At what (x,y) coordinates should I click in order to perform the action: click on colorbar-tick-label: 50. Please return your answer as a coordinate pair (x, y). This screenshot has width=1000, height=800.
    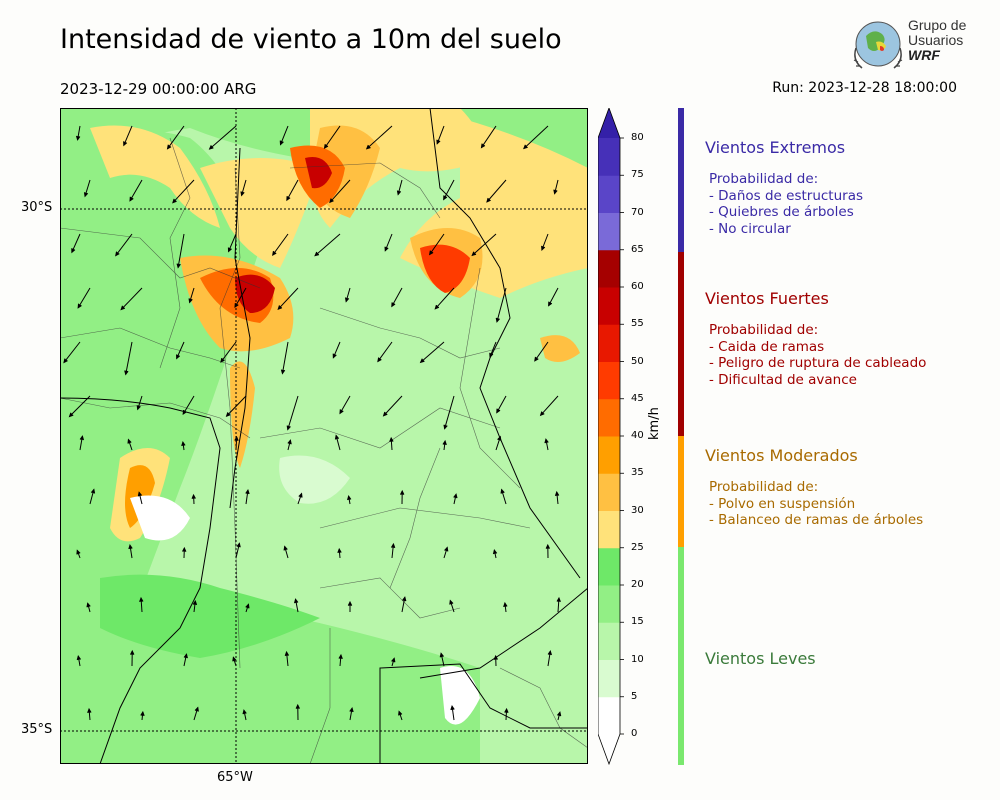
    Looking at the image, I should click on (637, 361).